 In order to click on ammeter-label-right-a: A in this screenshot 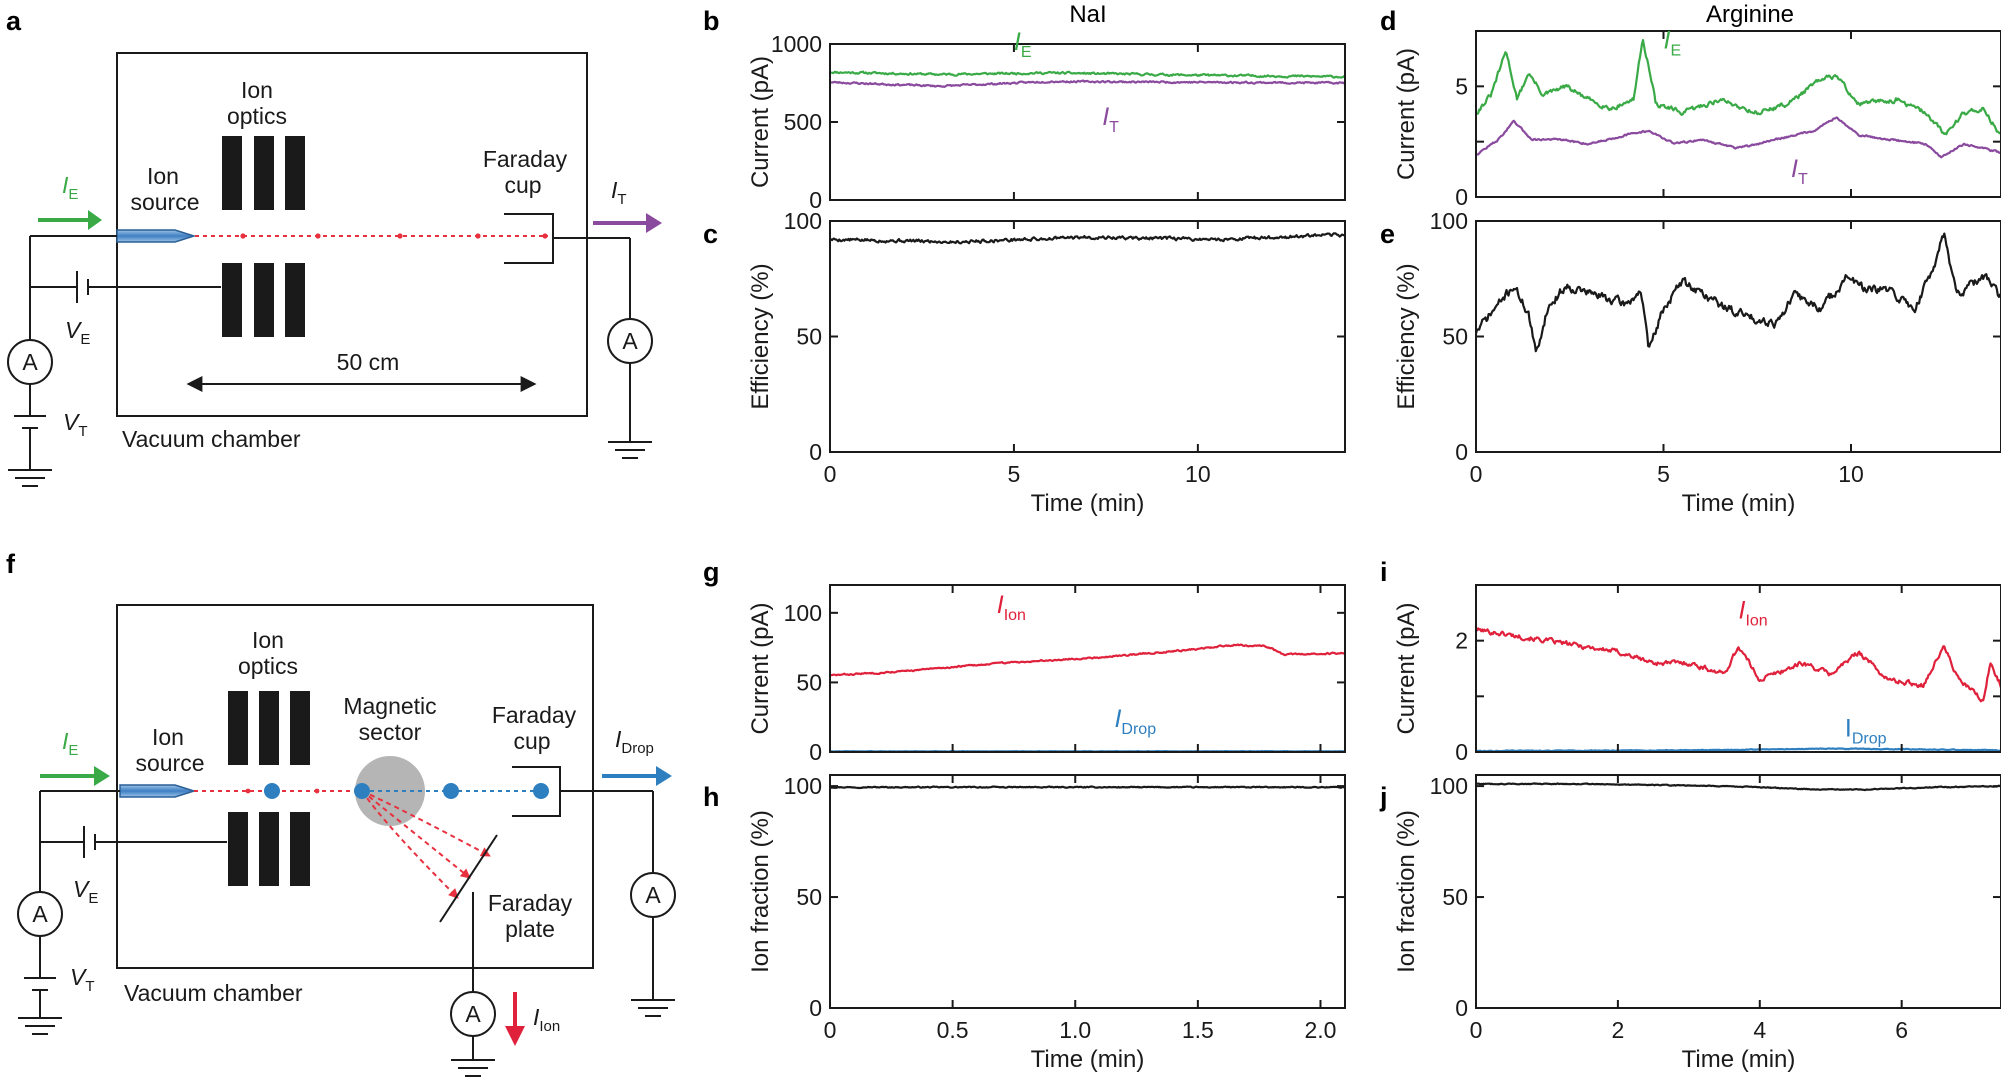, I will do `click(630, 341)`.